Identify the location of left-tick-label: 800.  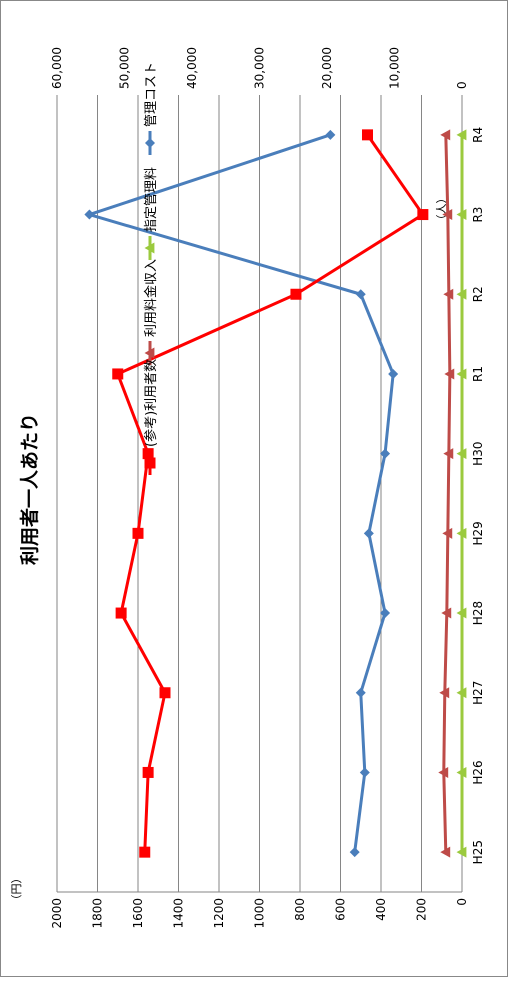
(300, 909).